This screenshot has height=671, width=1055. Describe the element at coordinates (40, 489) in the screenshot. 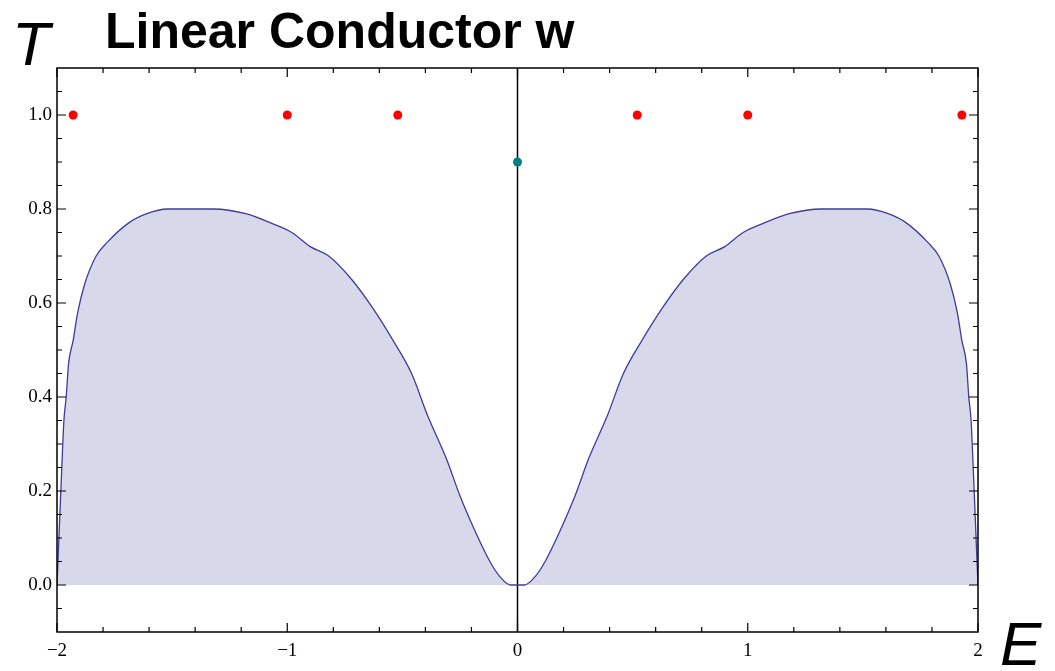

I see `y-tick-label: 0.2` at that location.